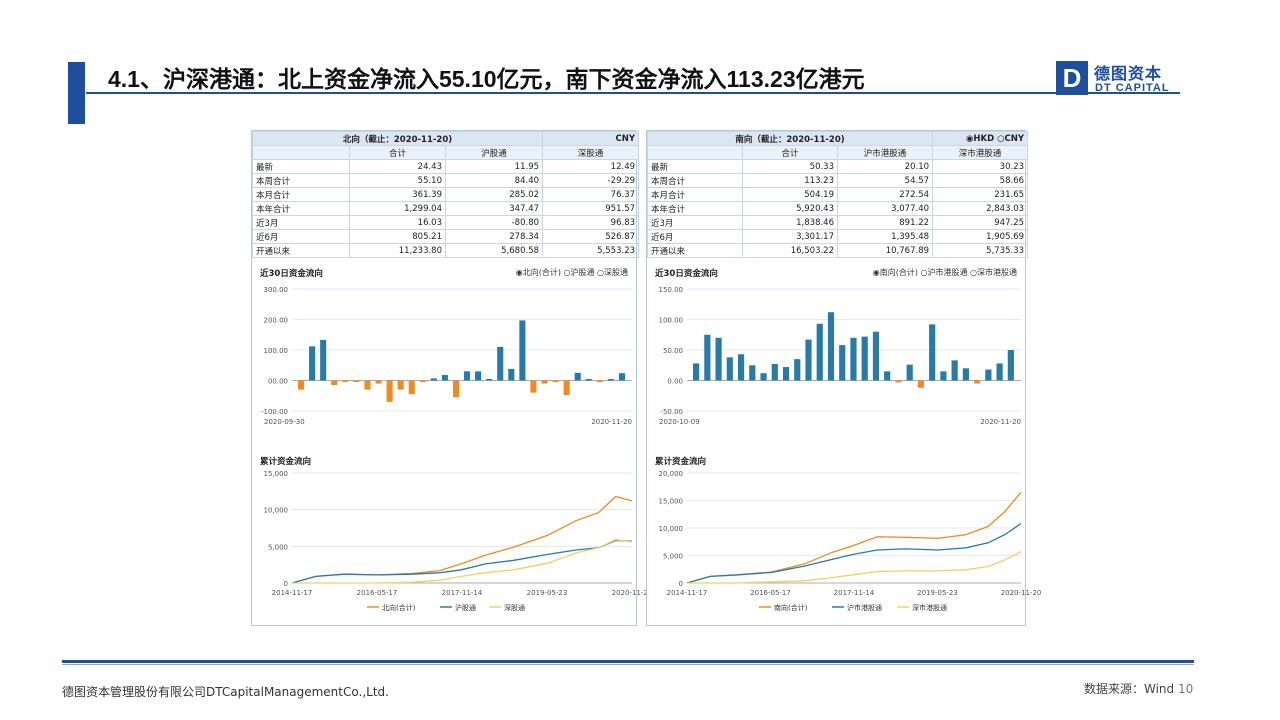 The width and height of the screenshot is (1280, 720). Describe the element at coordinates (494, 208) in the screenshot. I see `table-cell: 347.47` at that location.